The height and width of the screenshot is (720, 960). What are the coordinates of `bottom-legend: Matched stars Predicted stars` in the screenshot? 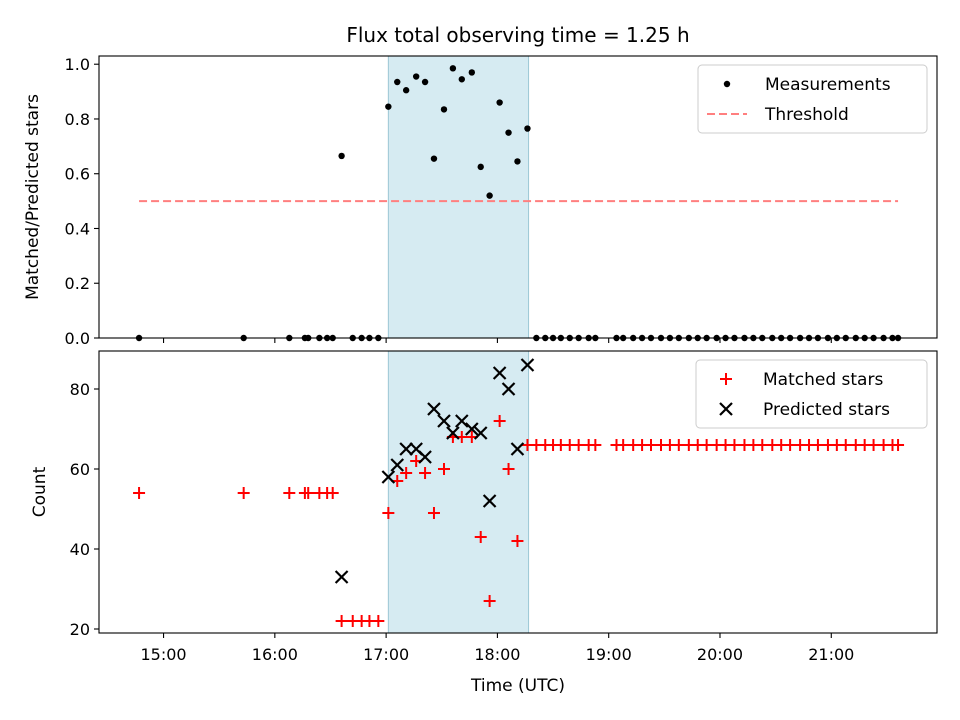 It's located at (811, 394).